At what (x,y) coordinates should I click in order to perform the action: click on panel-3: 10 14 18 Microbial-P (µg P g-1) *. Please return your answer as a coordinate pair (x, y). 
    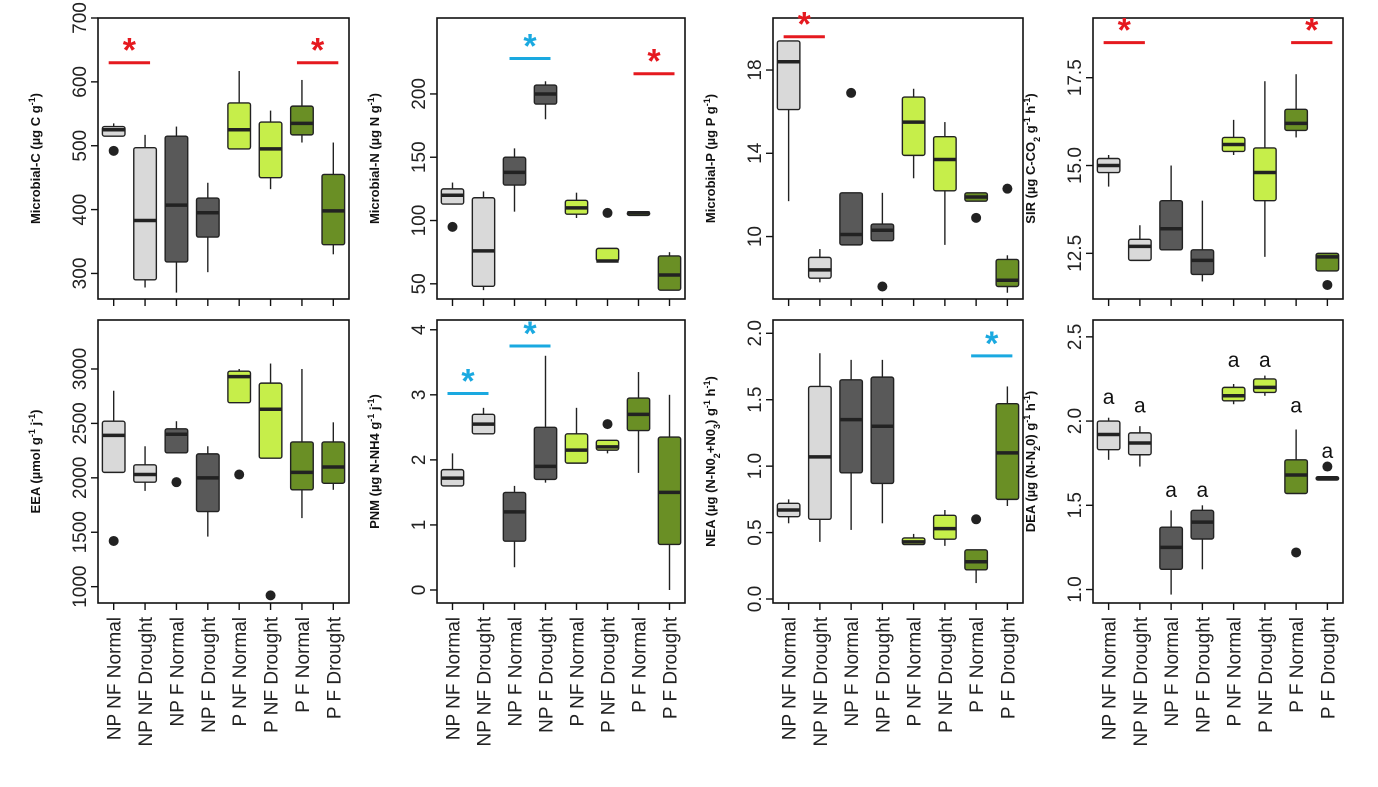
    Looking at the image, I should click on (863, 156).